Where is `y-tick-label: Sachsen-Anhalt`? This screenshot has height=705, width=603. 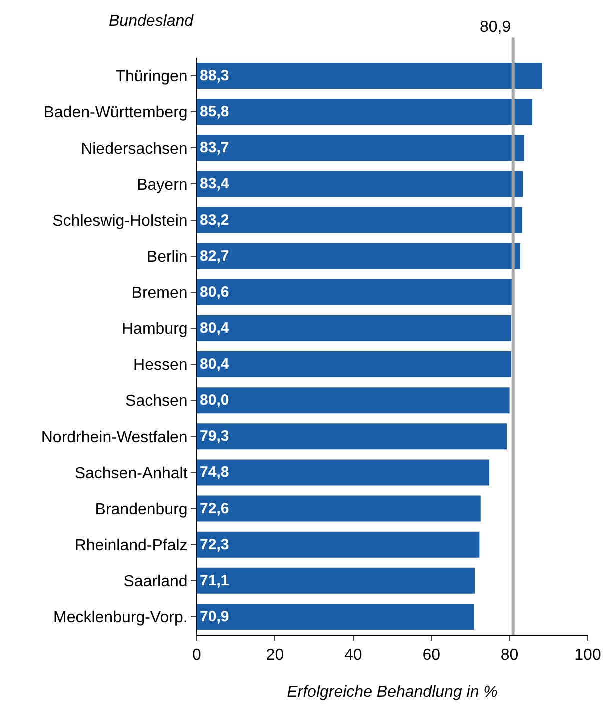 y-tick-label: Sachsen-Anhalt is located at coordinates (131, 473).